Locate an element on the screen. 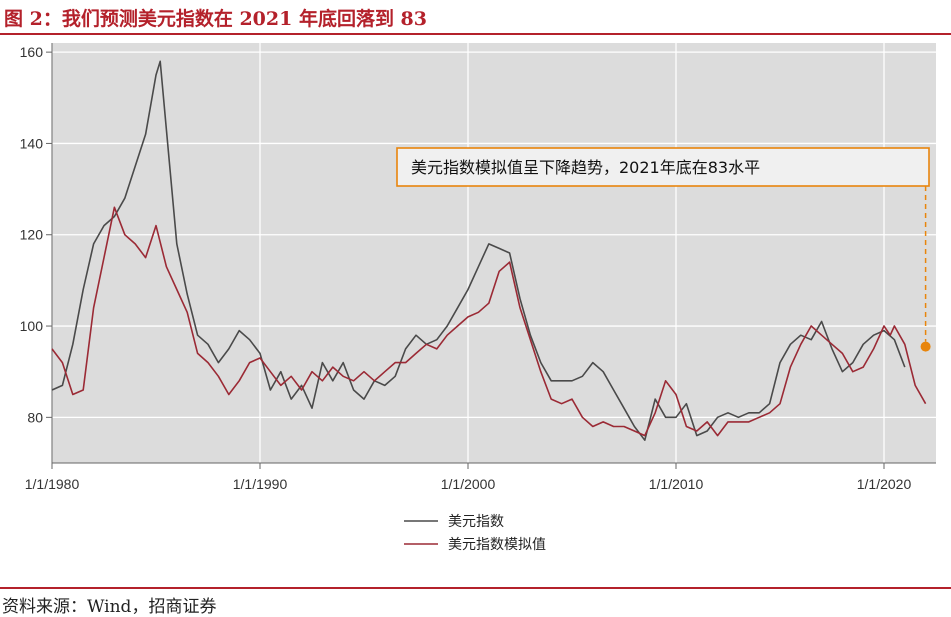 This screenshot has height=617, width=951. annotation-box is located at coordinates (663, 167).